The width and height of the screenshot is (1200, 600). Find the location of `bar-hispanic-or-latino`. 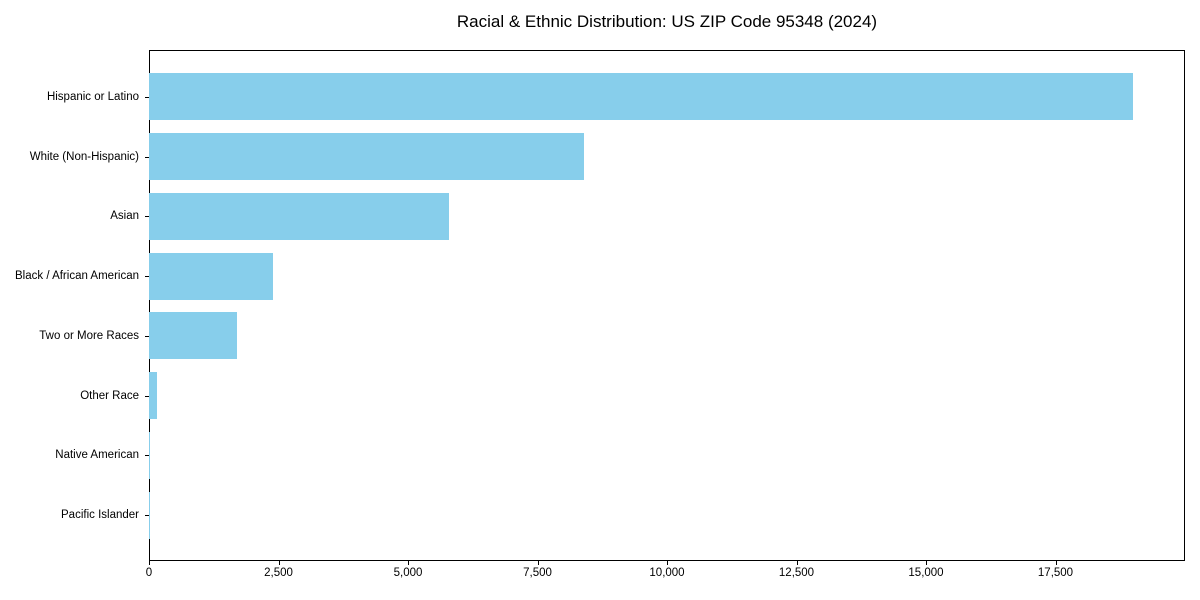

bar-hispanic-or-latino is located at coordinates (641, 97).